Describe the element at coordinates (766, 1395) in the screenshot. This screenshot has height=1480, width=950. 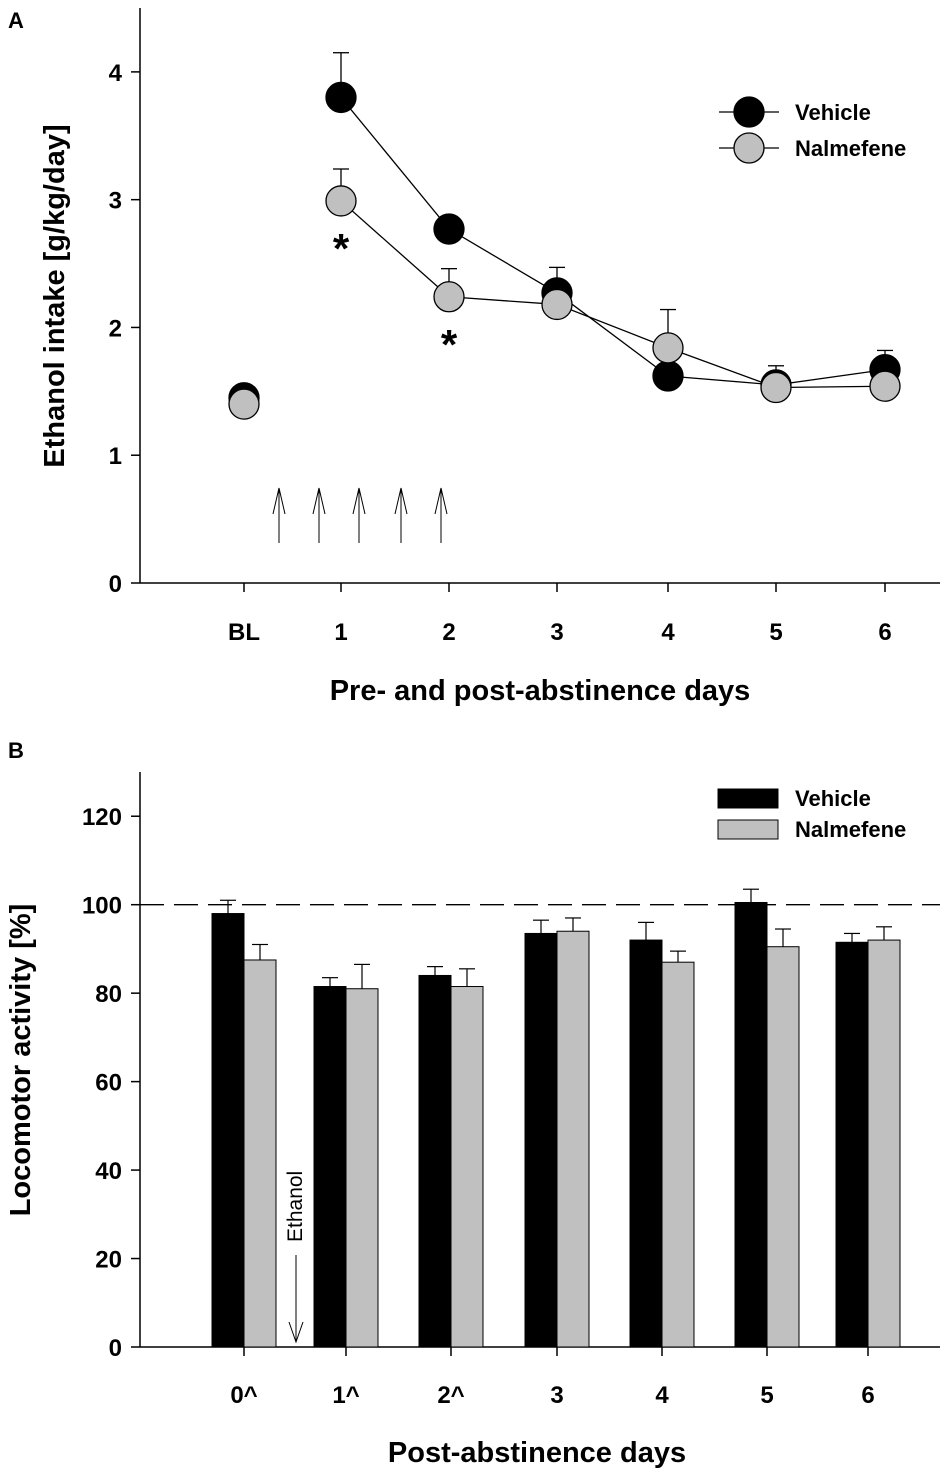
I see `panel-b-x-tick-label: 5` at that location.